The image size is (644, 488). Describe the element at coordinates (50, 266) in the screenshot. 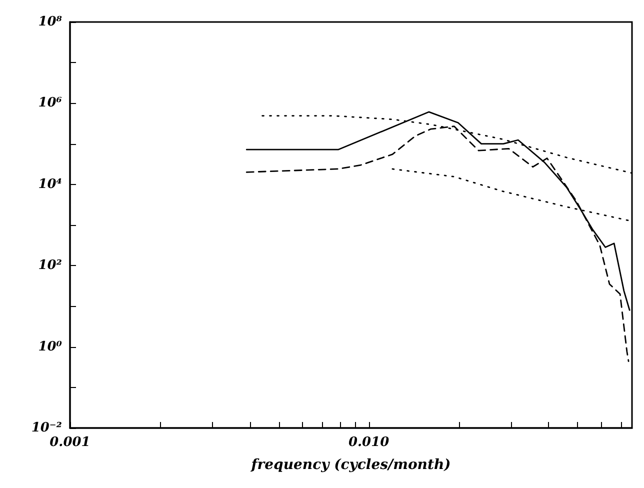

I see `y-tick-label: 10²` at that location.